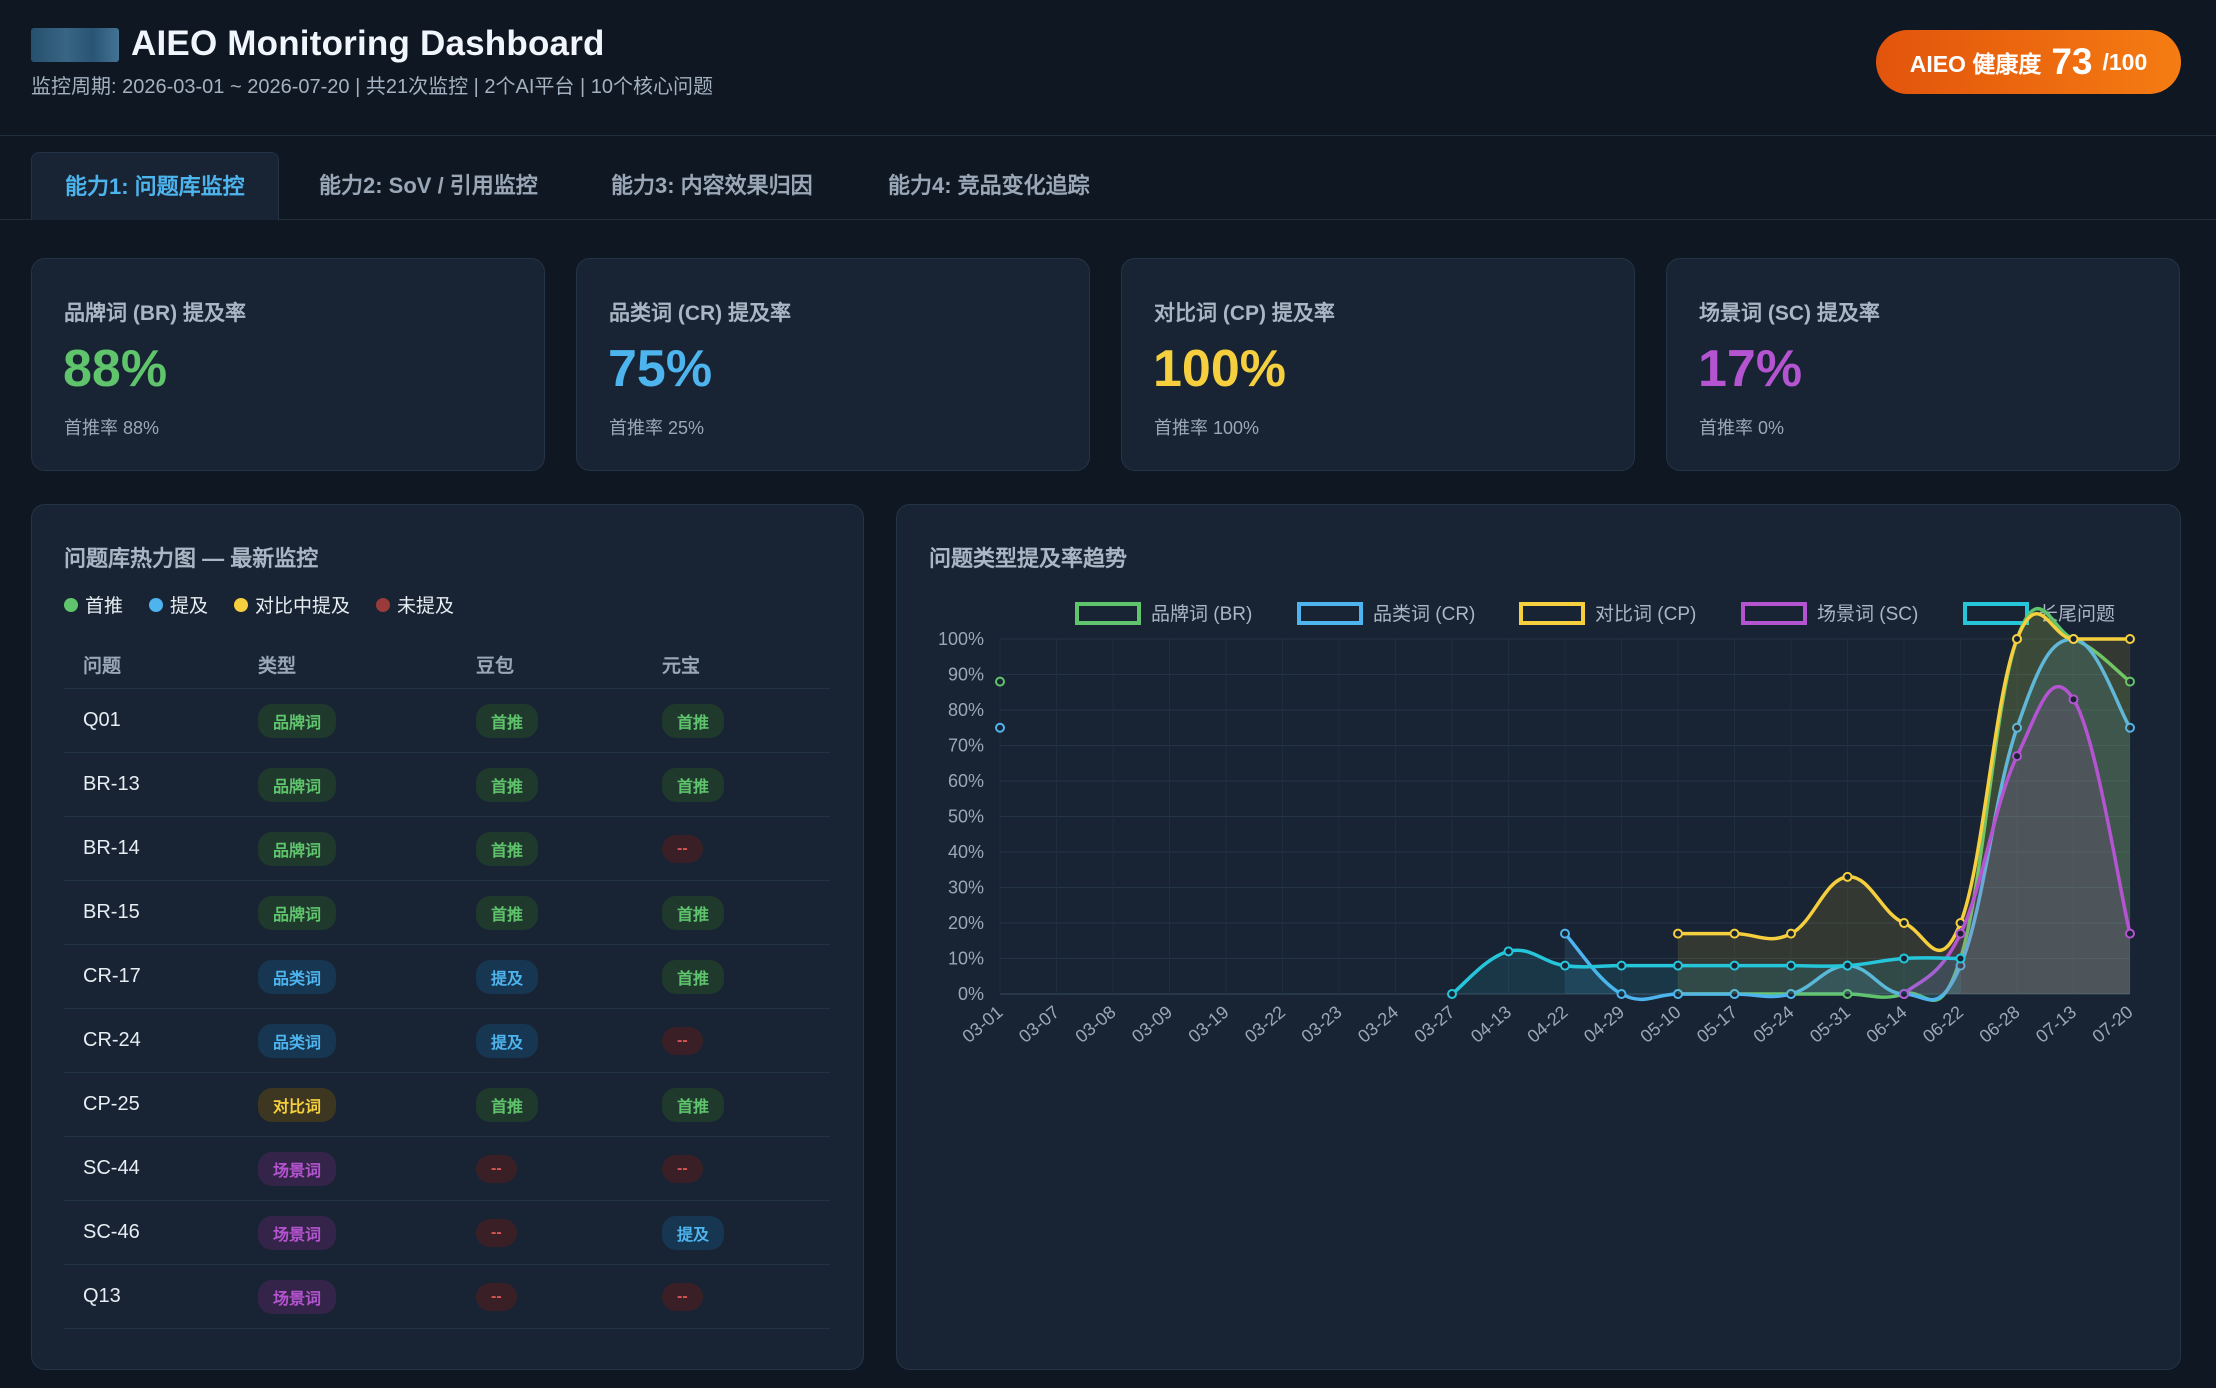 The width and height of the screenshot is (2216, 1388). What do you see at coordinates (1660, 1024) in the screenshot?
I see `x-tick-label: 05-10` at bounding box center [1660, 1024].